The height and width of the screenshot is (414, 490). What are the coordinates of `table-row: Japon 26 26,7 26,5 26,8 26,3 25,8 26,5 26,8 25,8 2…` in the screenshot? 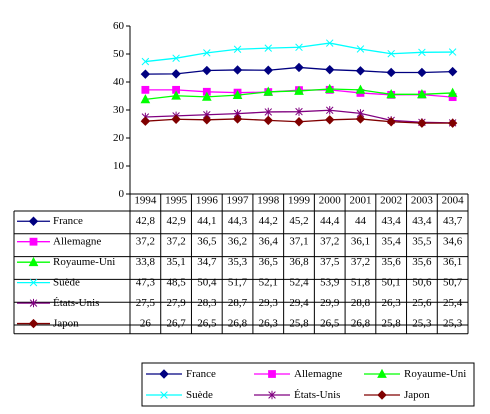 It's located at (240, 324).